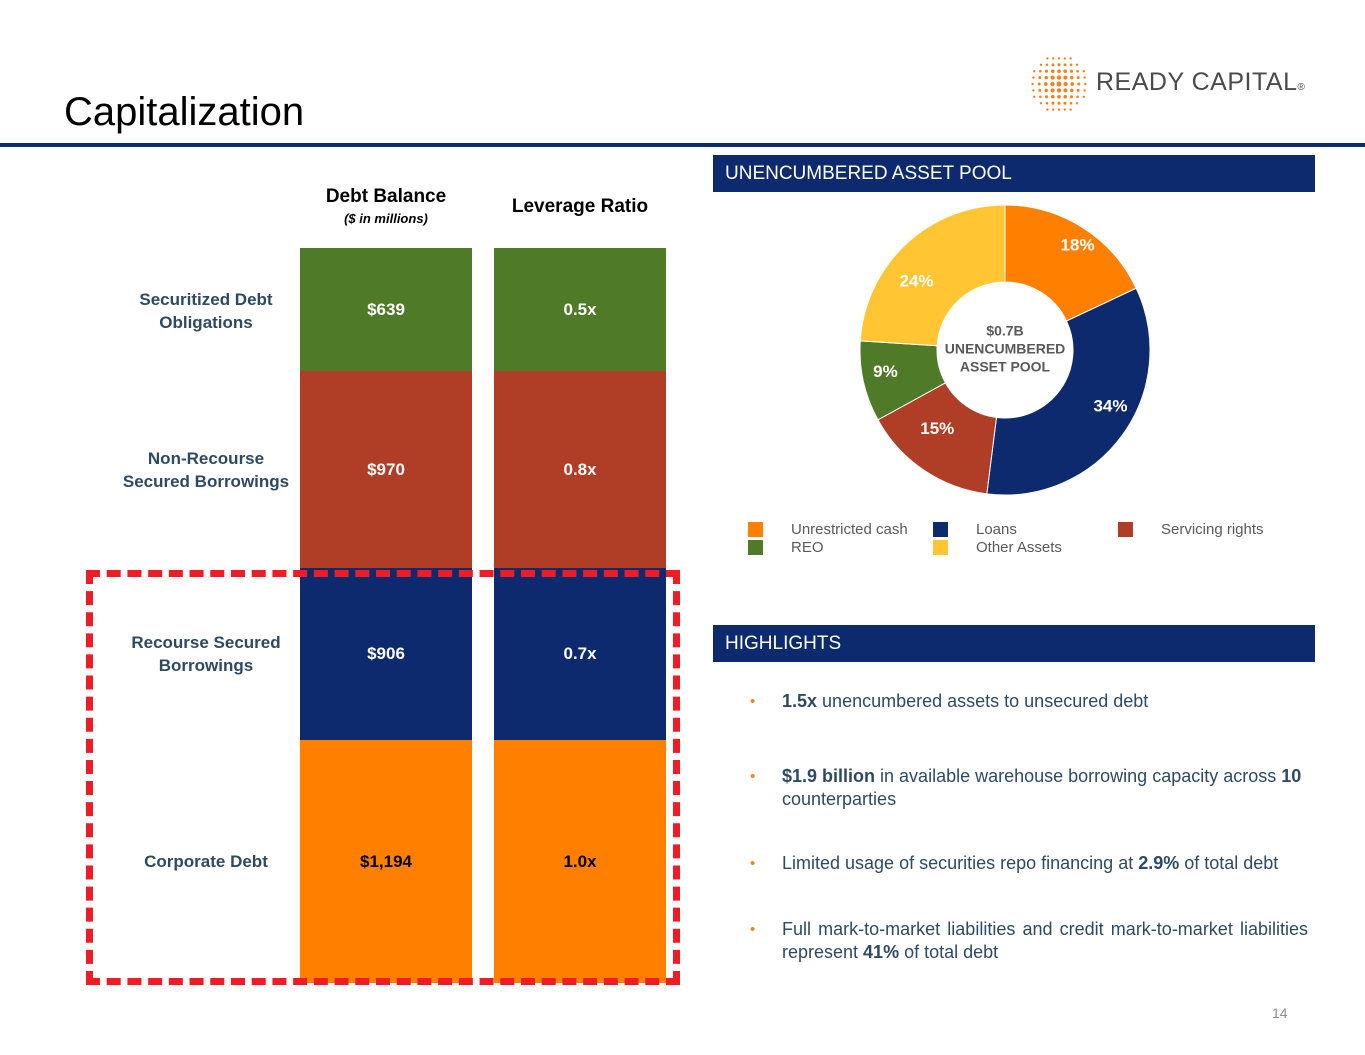  I want to click on highlight-bold: 41%, so click(881, 952).